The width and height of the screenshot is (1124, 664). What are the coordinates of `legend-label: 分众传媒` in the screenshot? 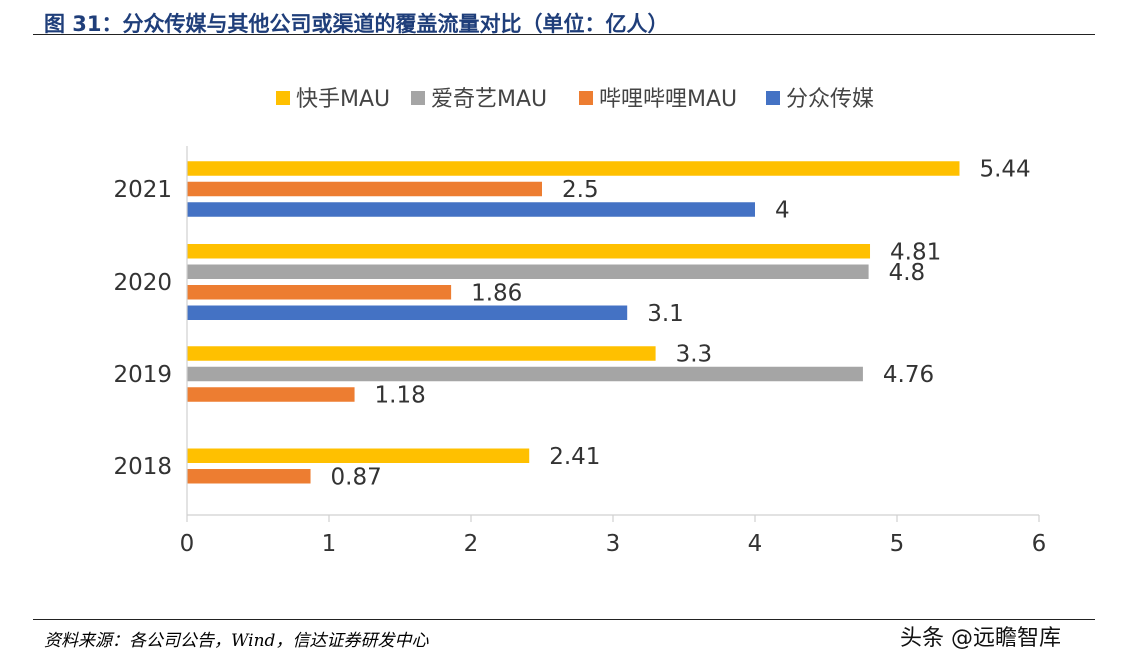 It's located at (830, 99).